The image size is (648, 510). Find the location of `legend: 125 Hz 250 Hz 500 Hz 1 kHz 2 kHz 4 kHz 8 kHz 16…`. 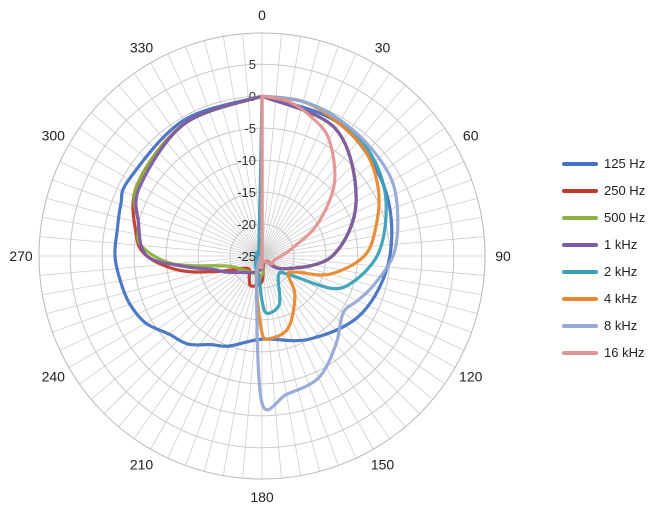

legend: 125 Hz 250 Hz 500 Hz 1 kHz 2 kHz 4 kHz 8 kHz 16… is located at coordinates (605, 258).